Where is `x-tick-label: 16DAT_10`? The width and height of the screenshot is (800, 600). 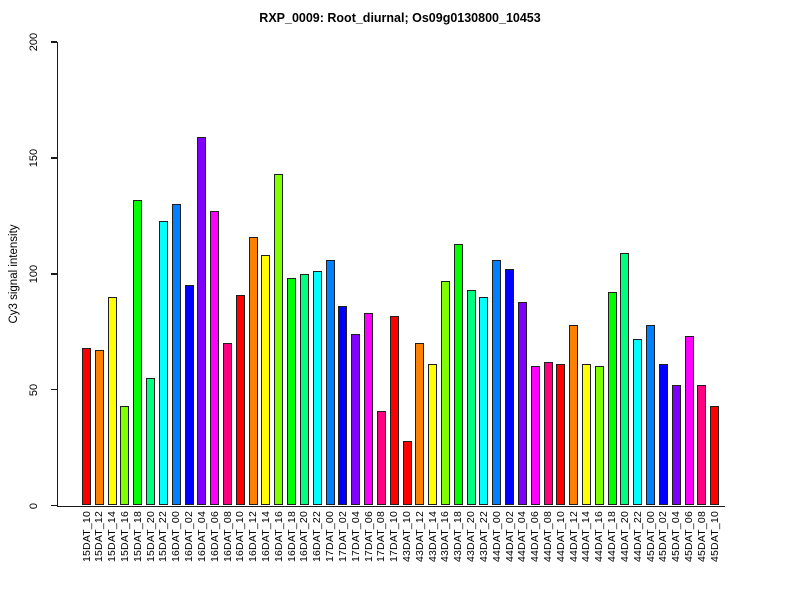
x-tick-label: 16DAT_10 is located at coordinates (240, 537).